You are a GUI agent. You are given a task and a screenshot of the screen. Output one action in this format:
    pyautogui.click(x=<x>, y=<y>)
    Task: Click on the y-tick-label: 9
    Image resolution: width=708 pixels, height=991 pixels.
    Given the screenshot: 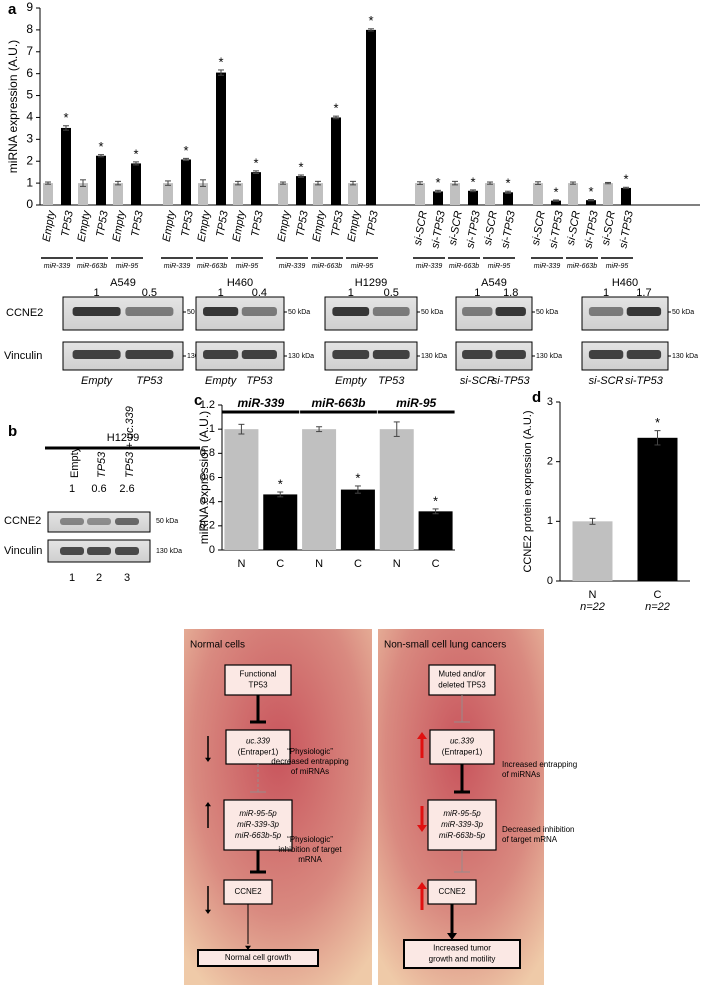 What is the action you would take?
    pyautogui.click(x=29, y=7)
    